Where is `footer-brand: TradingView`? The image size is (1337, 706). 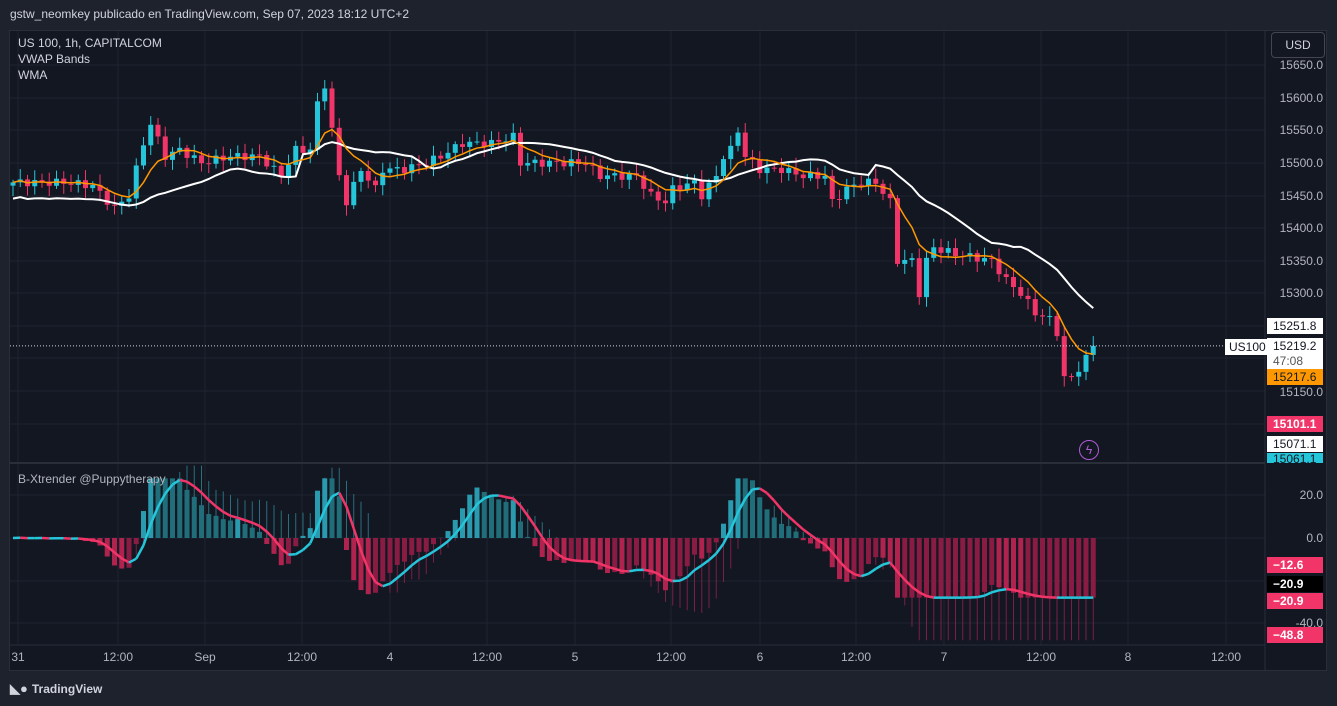
footer-brand: TradingView is located at coordinates (67, 689).